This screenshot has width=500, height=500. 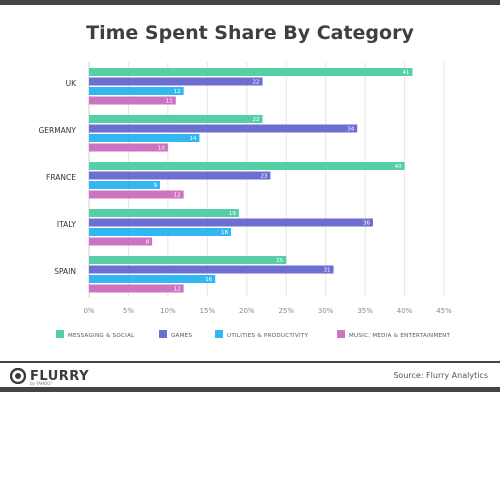 I want to click on category-label: UK, so click(x=71, y=83).